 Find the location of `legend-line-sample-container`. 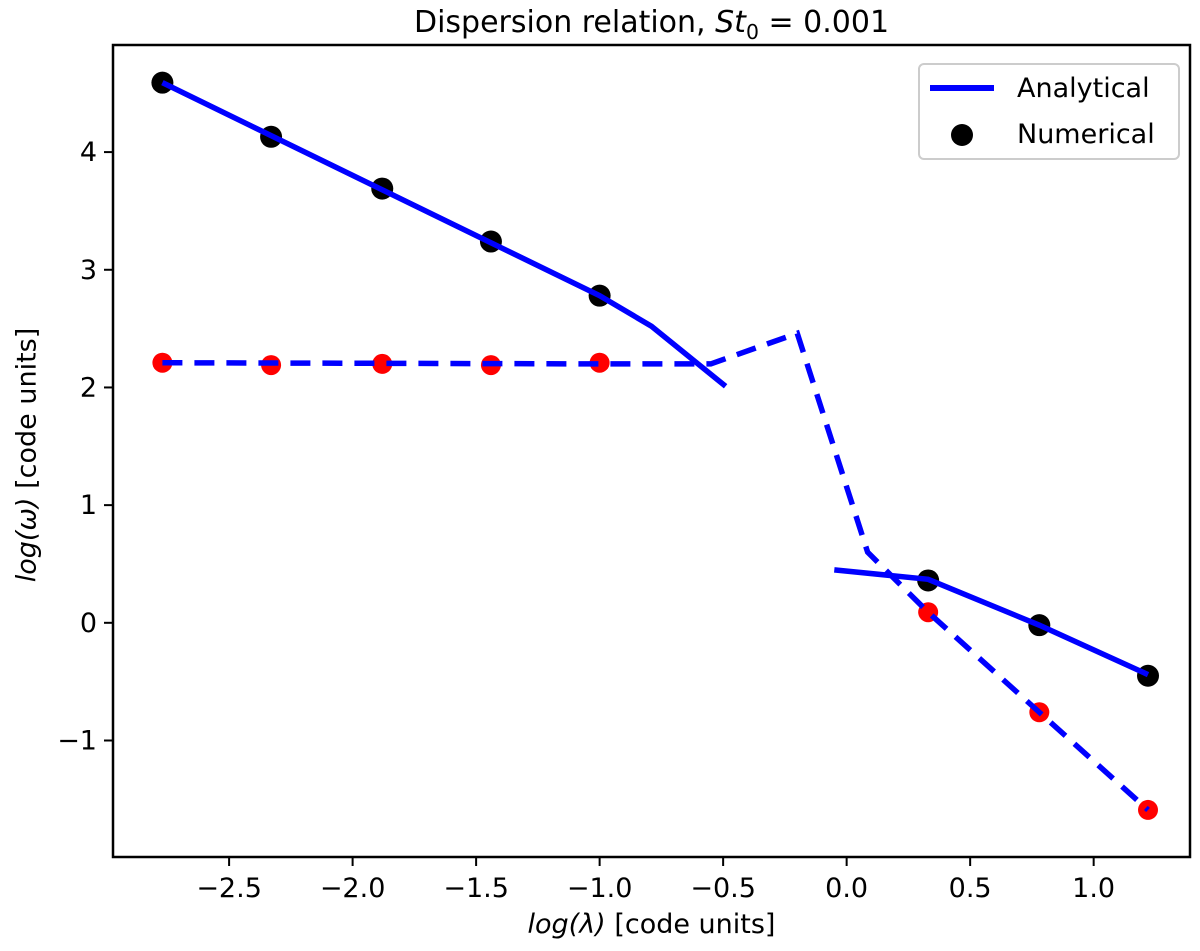

legend-line-sample-container is located at coordinates (962, 88).